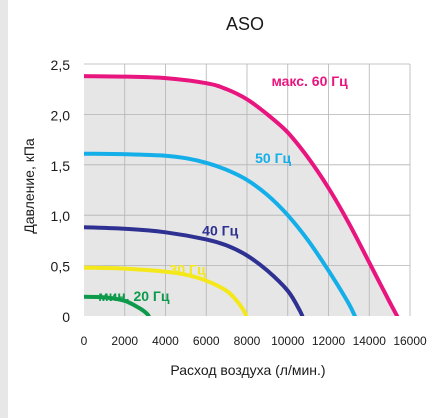  I want to click on series-label-20hz: мин. 20 Гц, so click(134, 296).